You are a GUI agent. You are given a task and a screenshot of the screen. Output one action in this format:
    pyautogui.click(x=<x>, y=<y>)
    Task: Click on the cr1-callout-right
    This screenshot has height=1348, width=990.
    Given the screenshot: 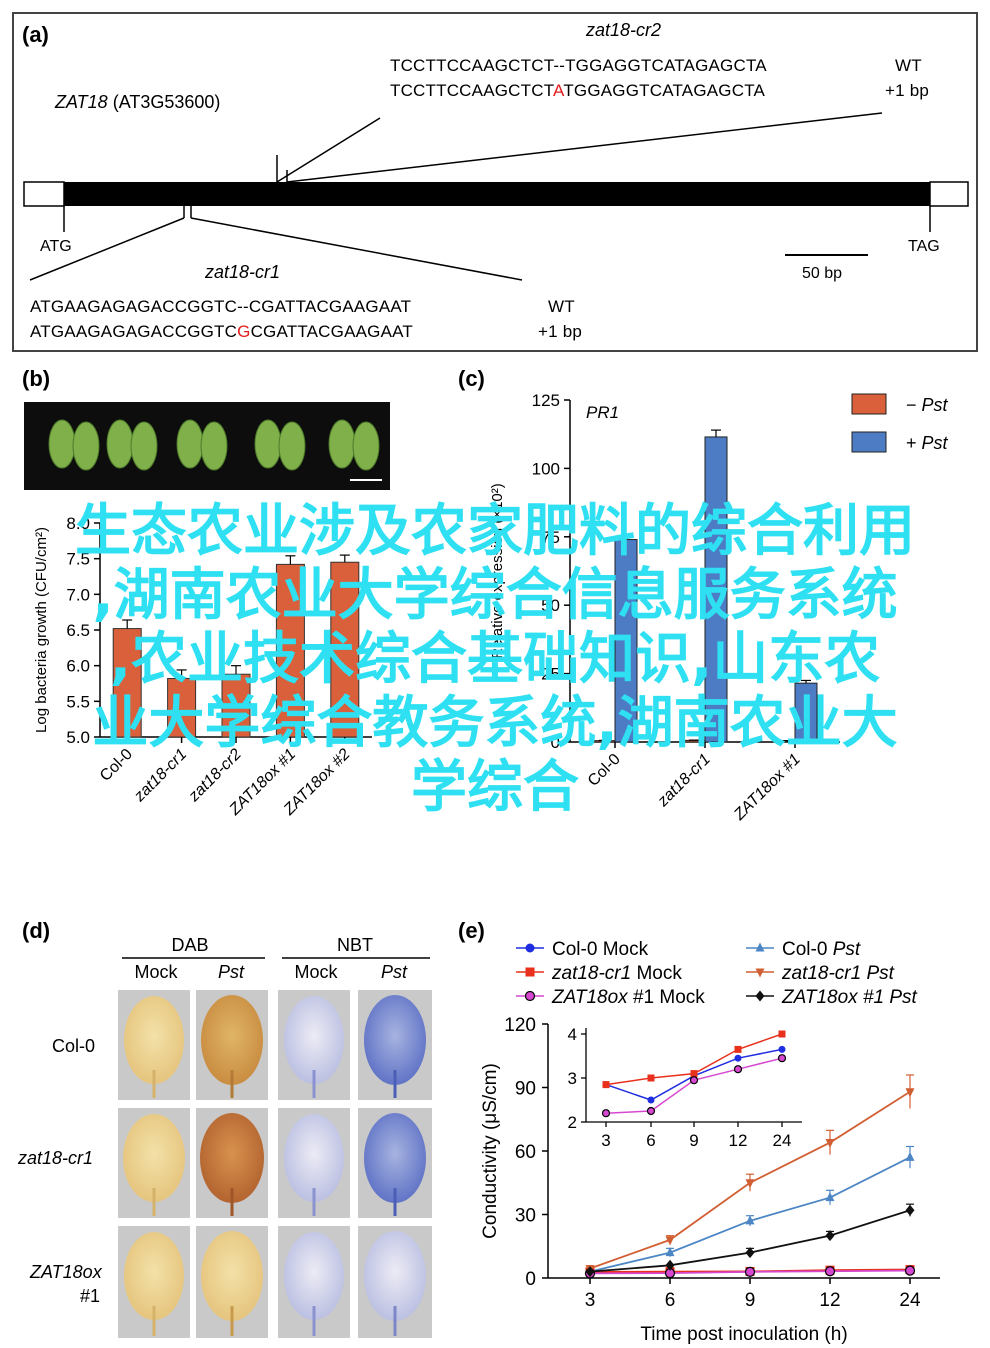 What is the action you would take?
    pyautogui.click(x=356, y=249)
    